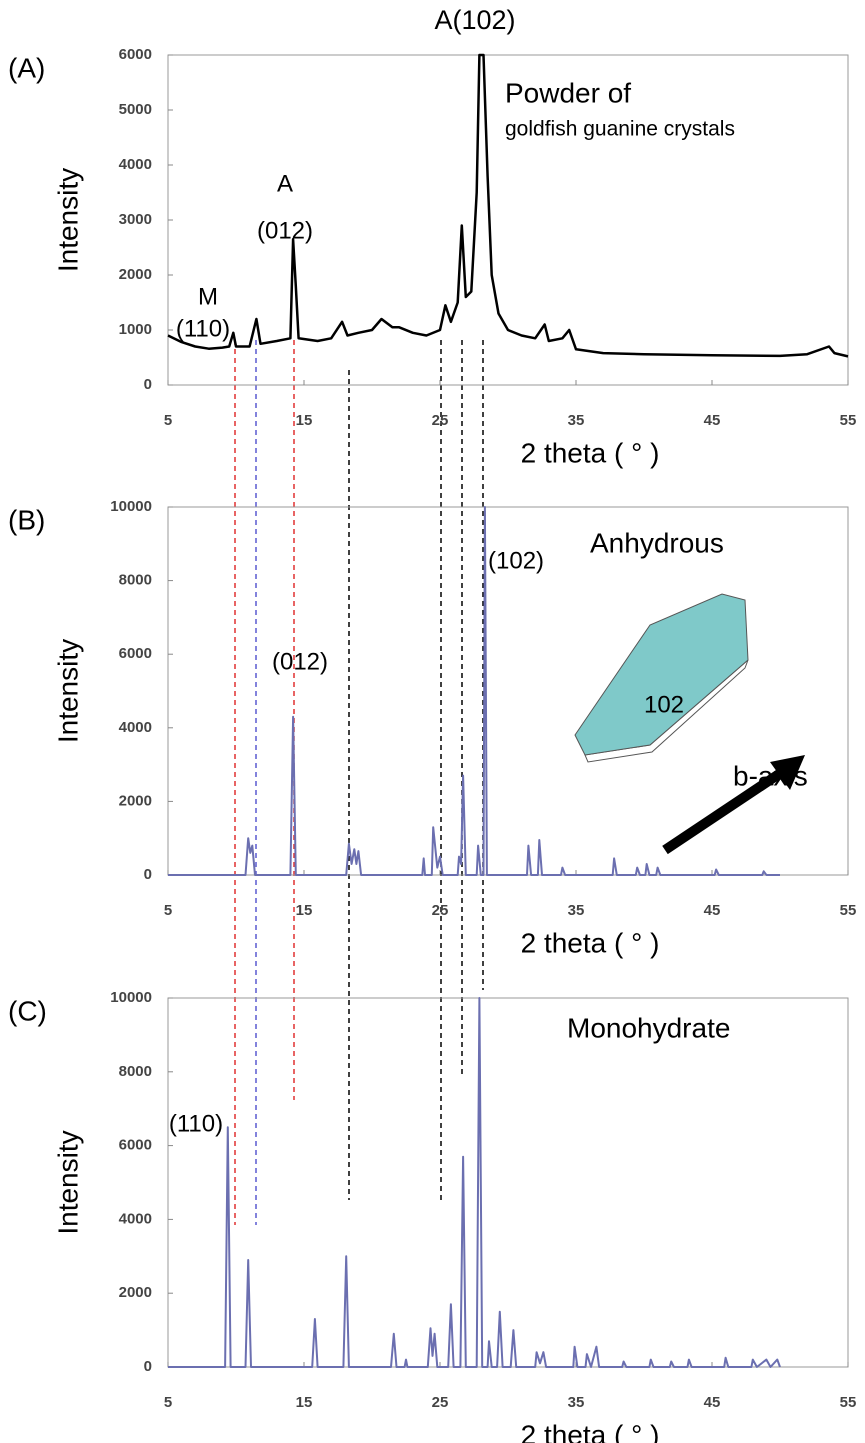  Describe the element at coordinates (657, 542) in the screenshot. I see `annotation: Anhydrous` at that location.